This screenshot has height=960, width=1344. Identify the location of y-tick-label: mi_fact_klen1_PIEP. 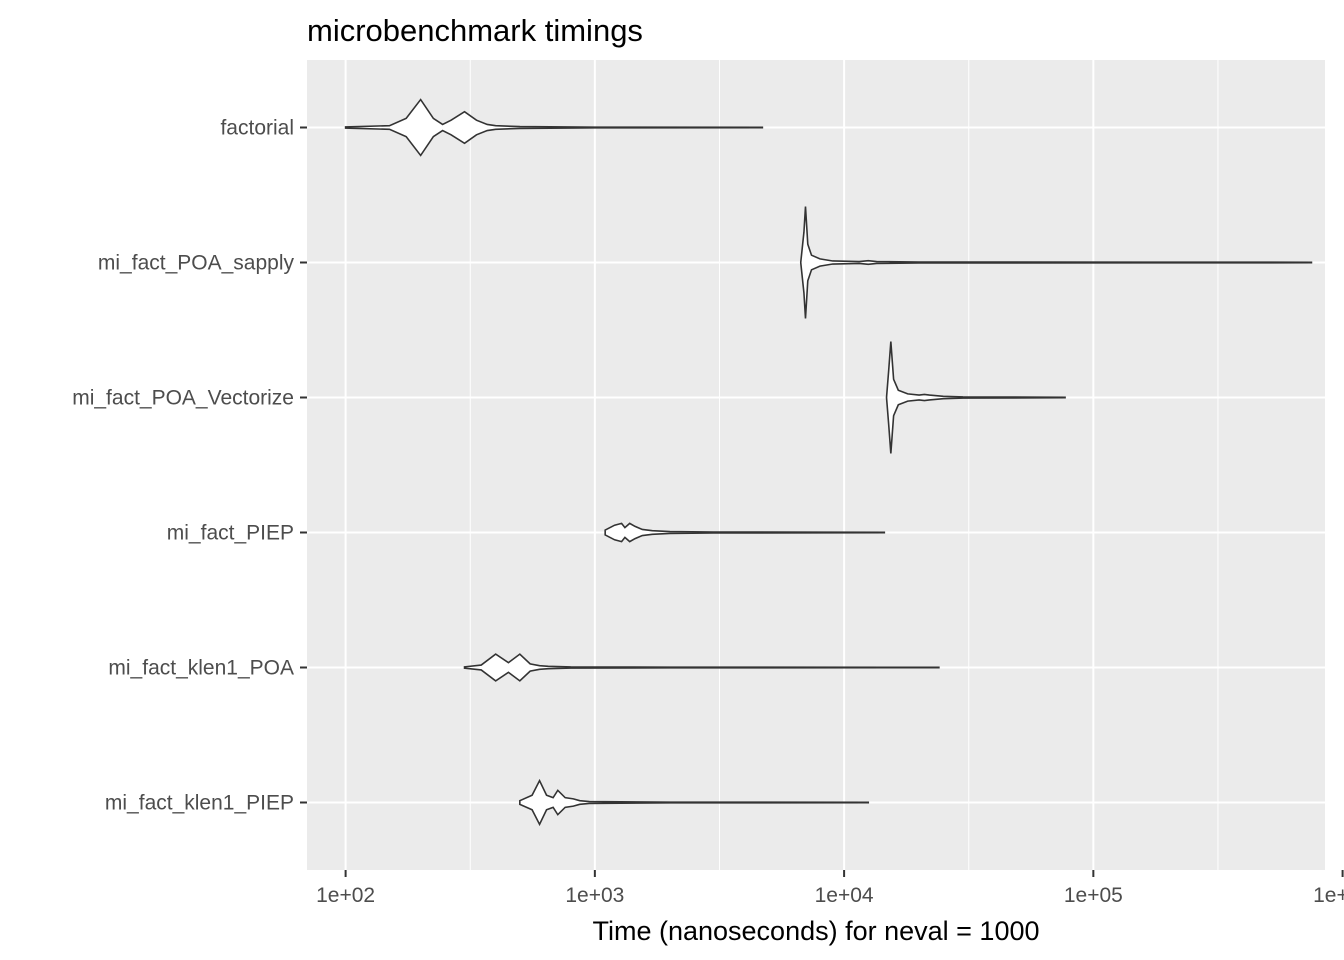
(199, 803).